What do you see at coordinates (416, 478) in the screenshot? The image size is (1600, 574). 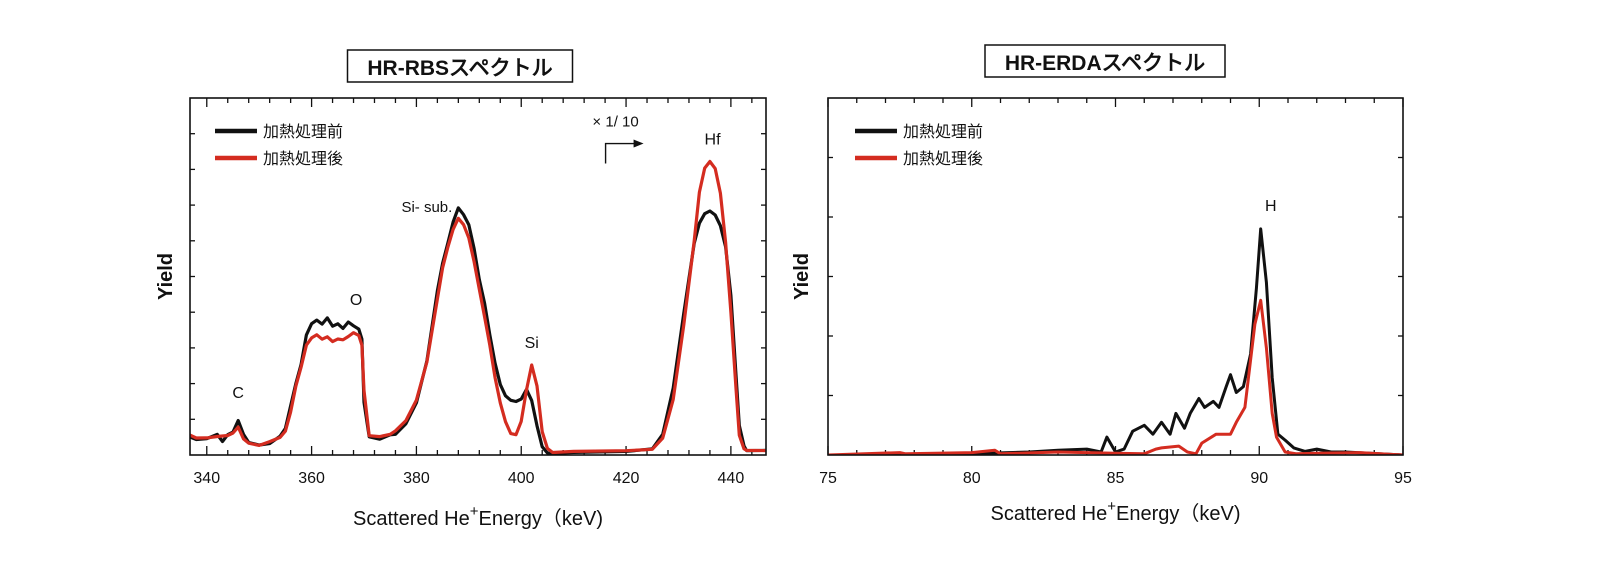 I see `x-tick-label: 380` at bounding box center [416, 478].